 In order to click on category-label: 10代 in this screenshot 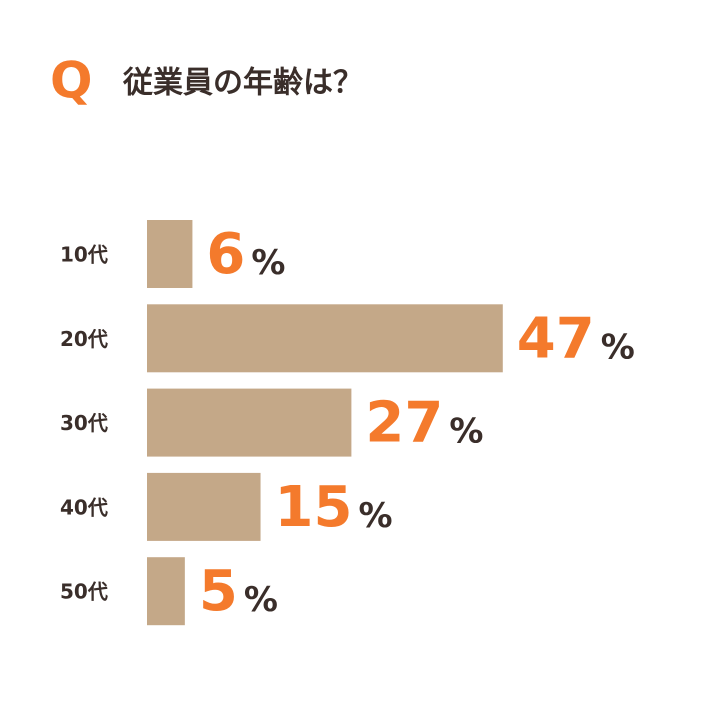, I will do `click(84, 255)`.